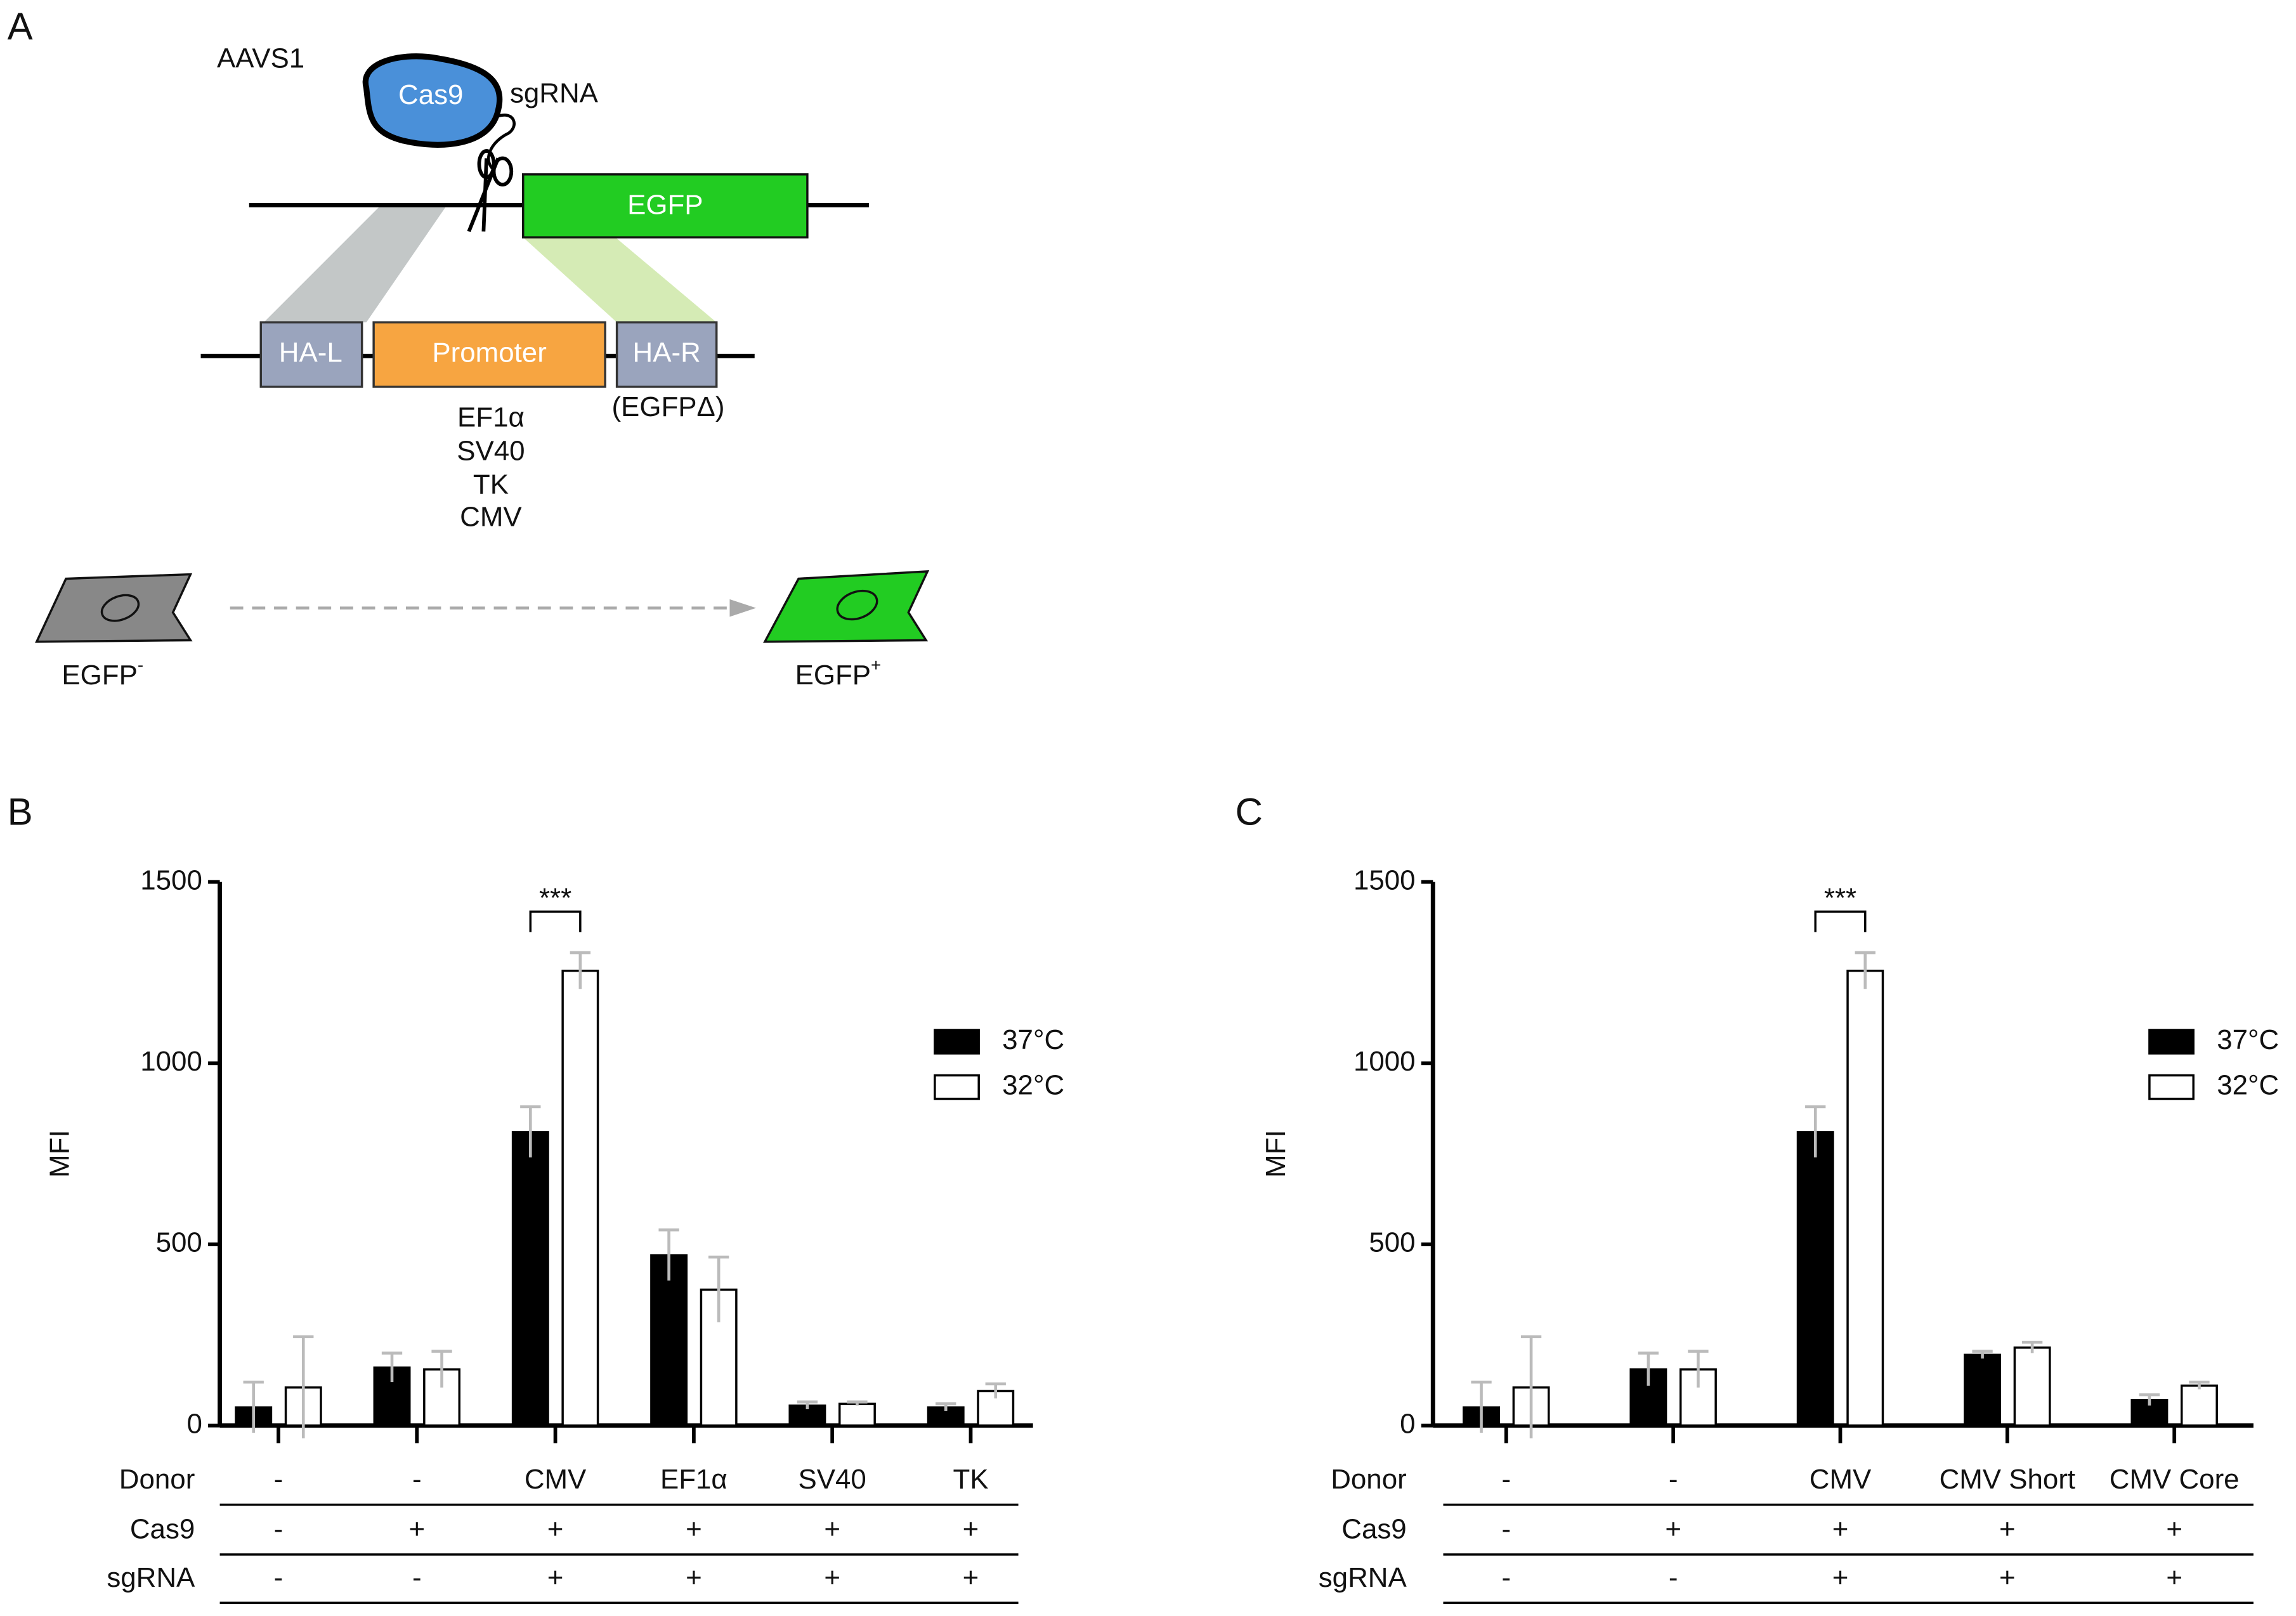  I want to click on egfp-box, so click(666, 206).